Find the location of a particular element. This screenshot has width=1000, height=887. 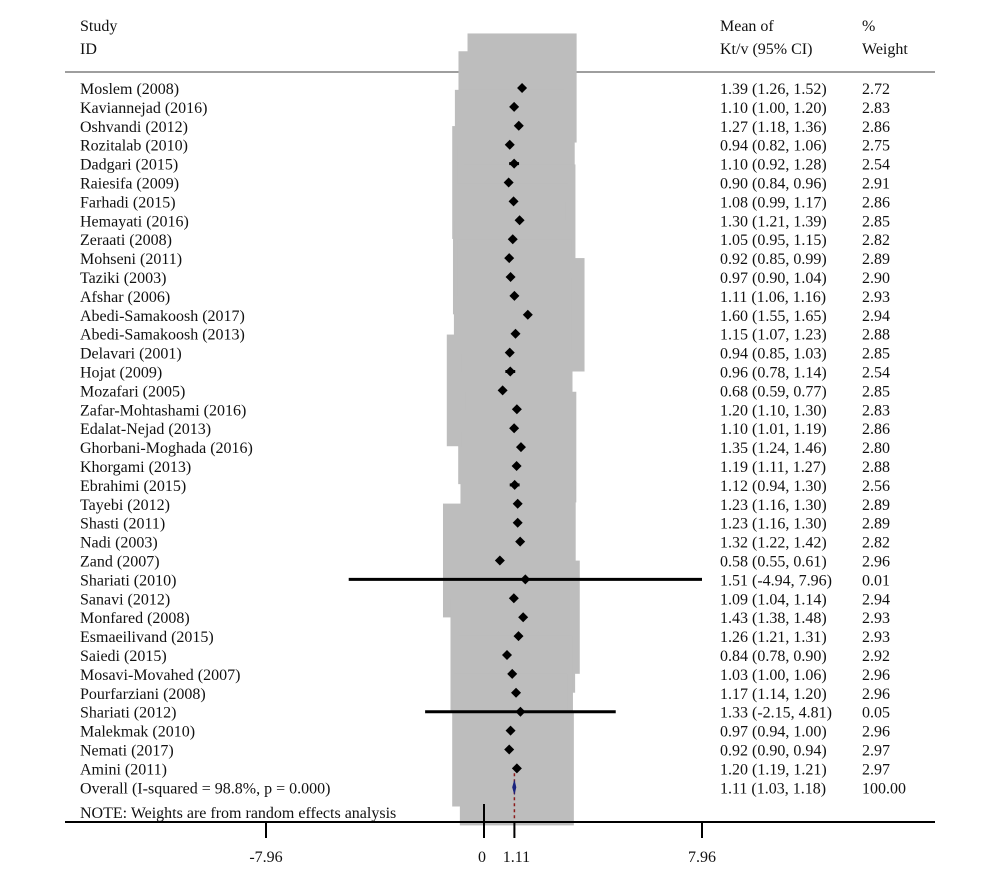

effect-ci-label: 1.51 (-4.94, 7.96) is located at coordinates (776, 580).